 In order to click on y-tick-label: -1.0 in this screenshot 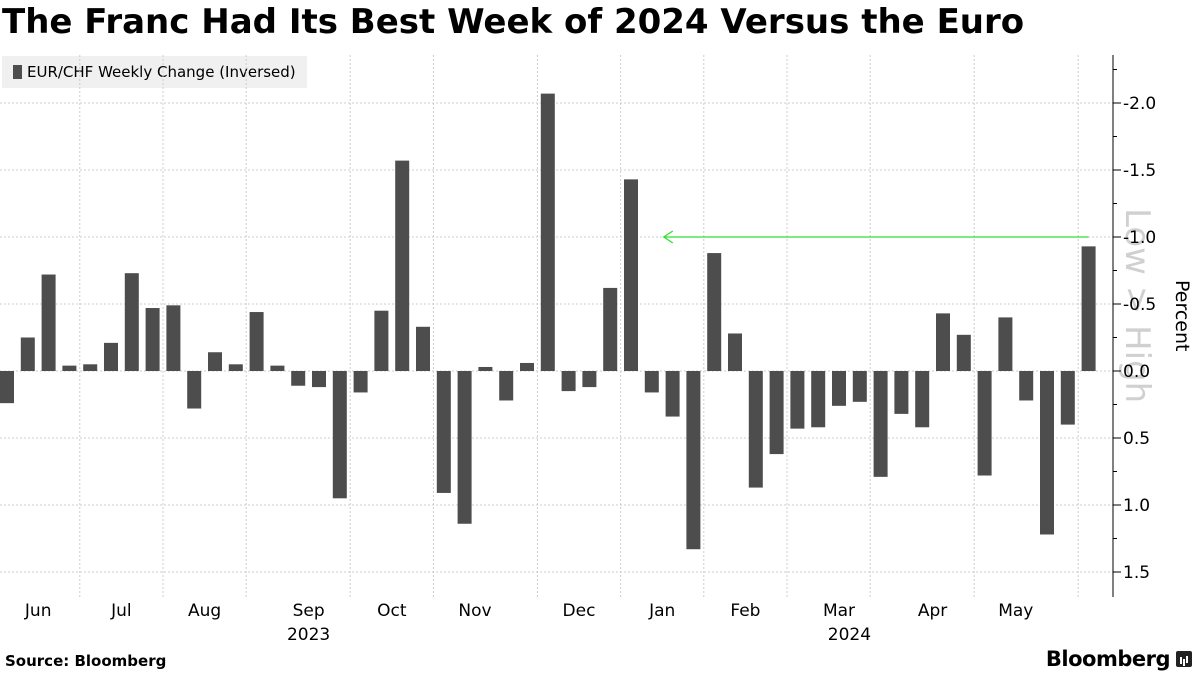, I will do `click(1139, 238)`.